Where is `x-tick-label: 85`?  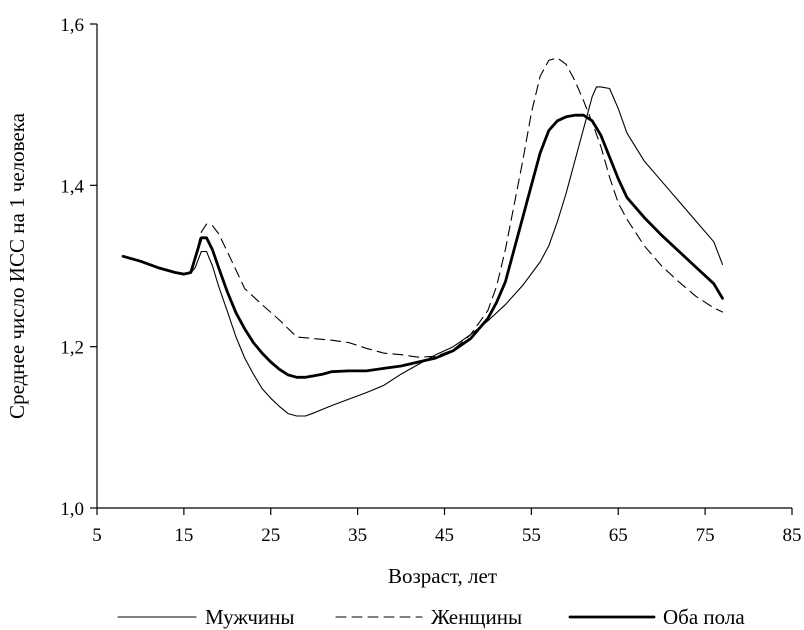
x-tick-label: 85 is located at coordinates (792, 535).